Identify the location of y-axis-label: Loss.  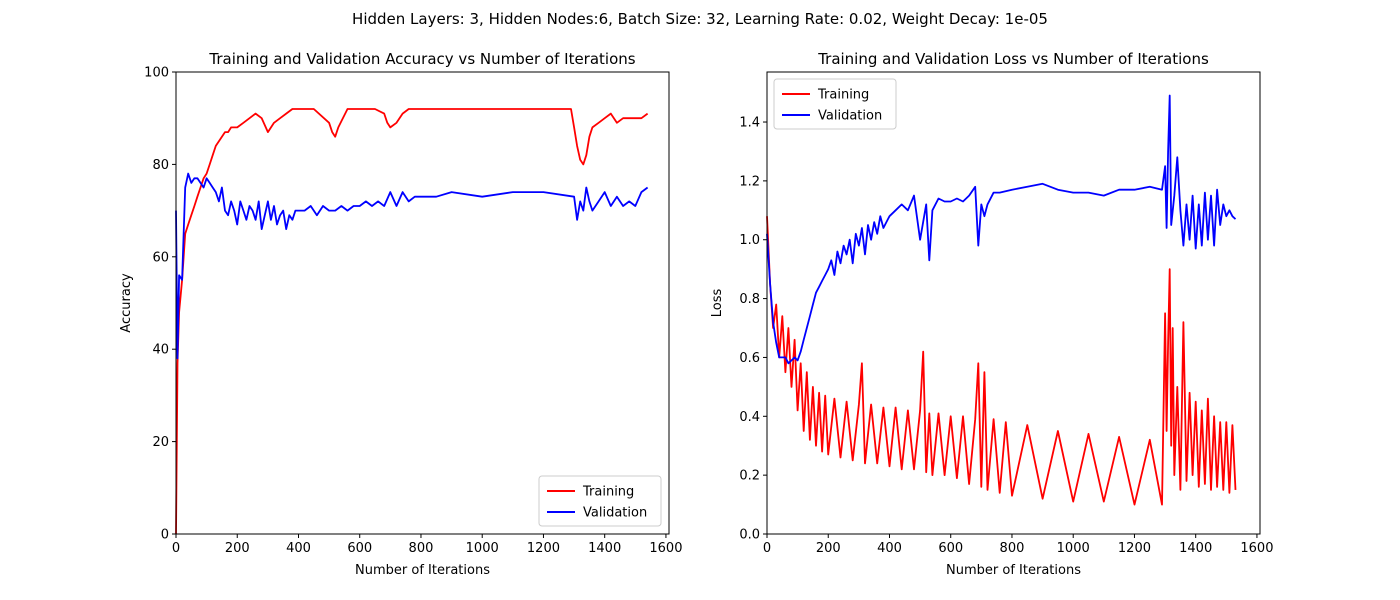
(717, 303).